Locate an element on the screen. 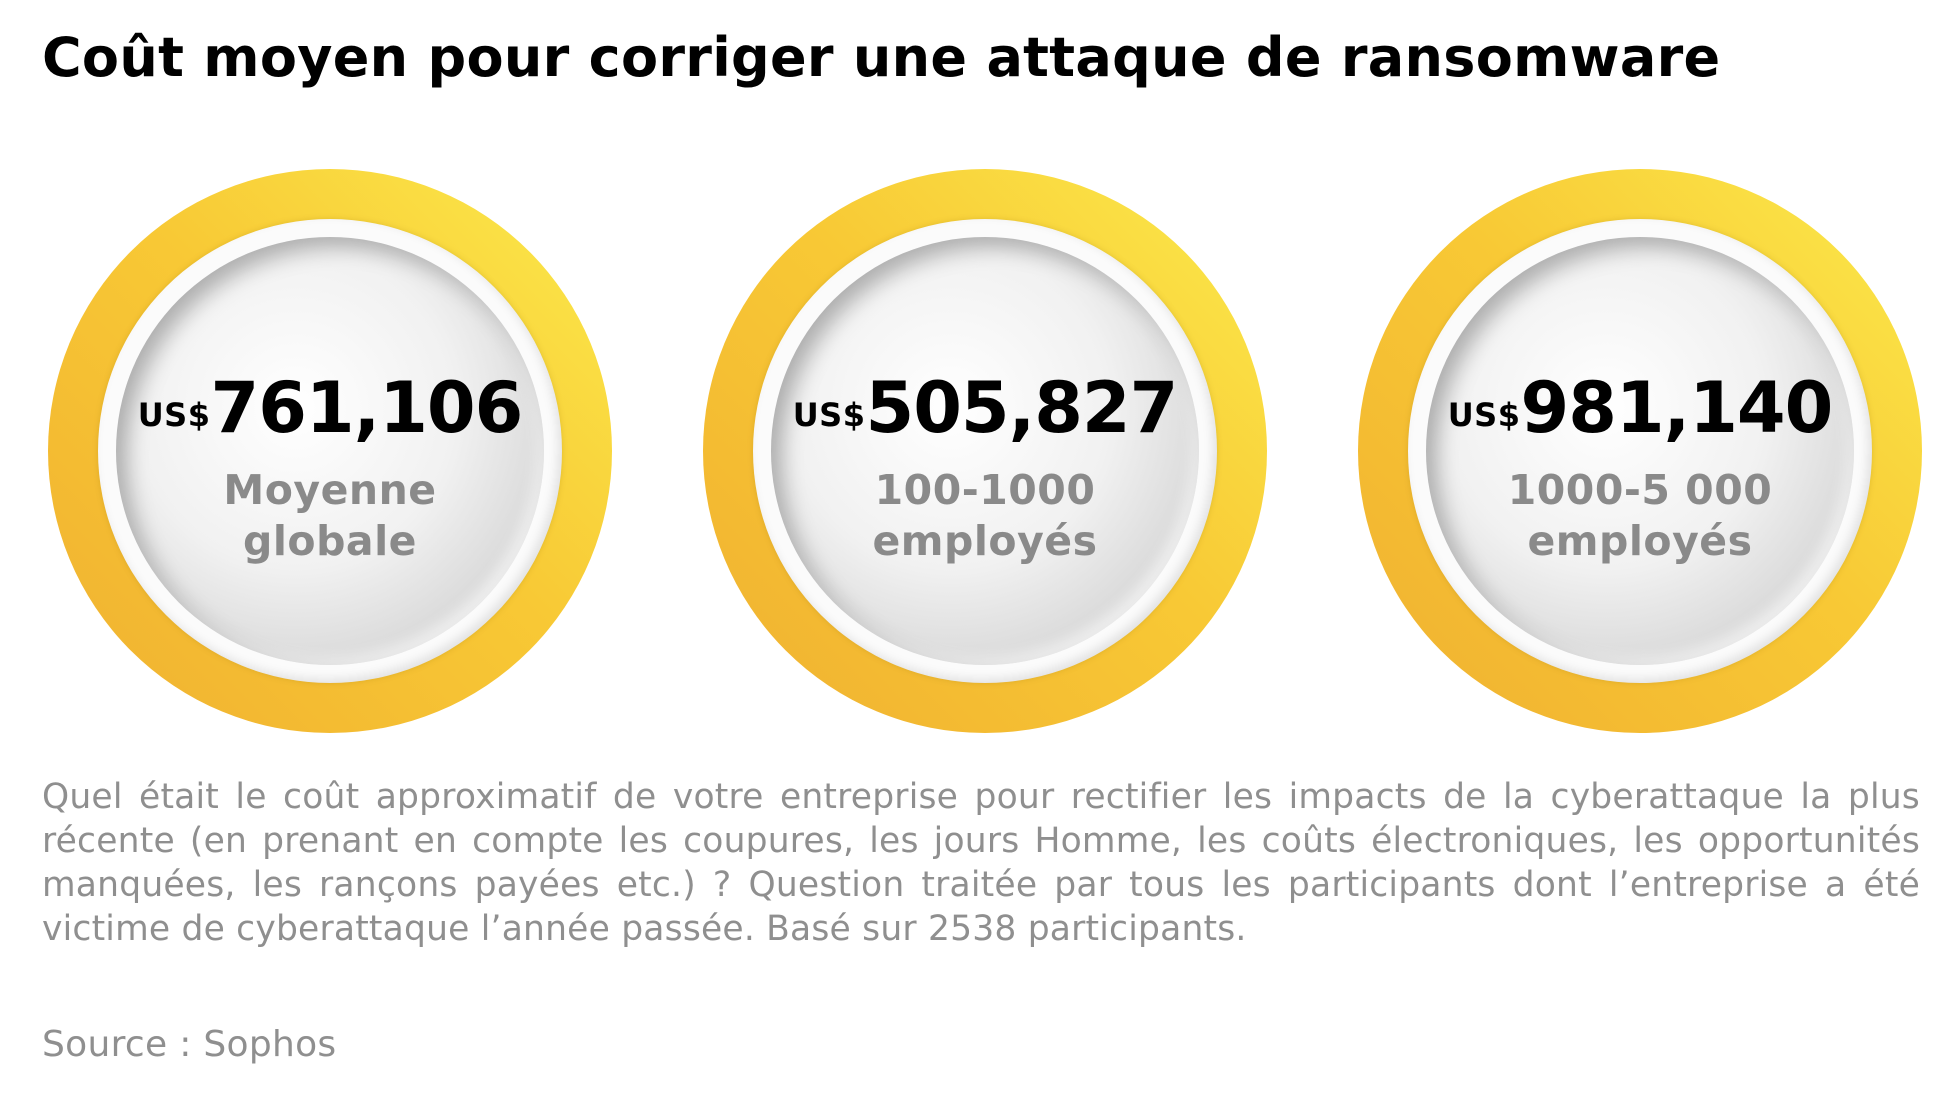 This screenshot has width=1956, height=1099. segment-label-line: globale is located at coordinates (330, 541).